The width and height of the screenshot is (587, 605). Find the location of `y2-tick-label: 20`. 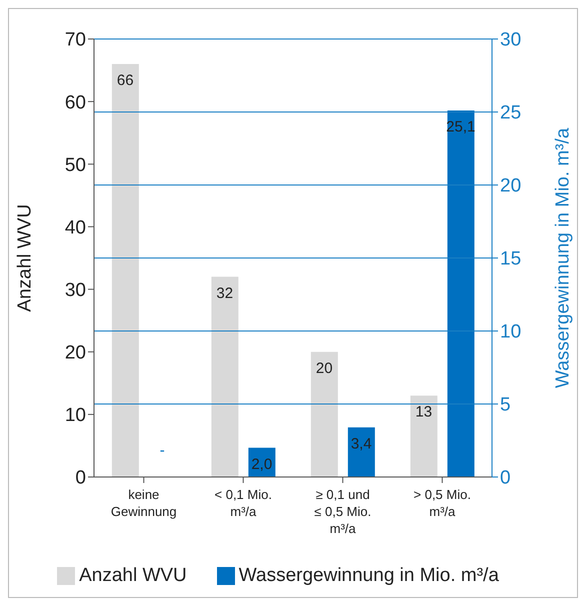

y2-tick-label: 20 is located at coordinates (511, 186).